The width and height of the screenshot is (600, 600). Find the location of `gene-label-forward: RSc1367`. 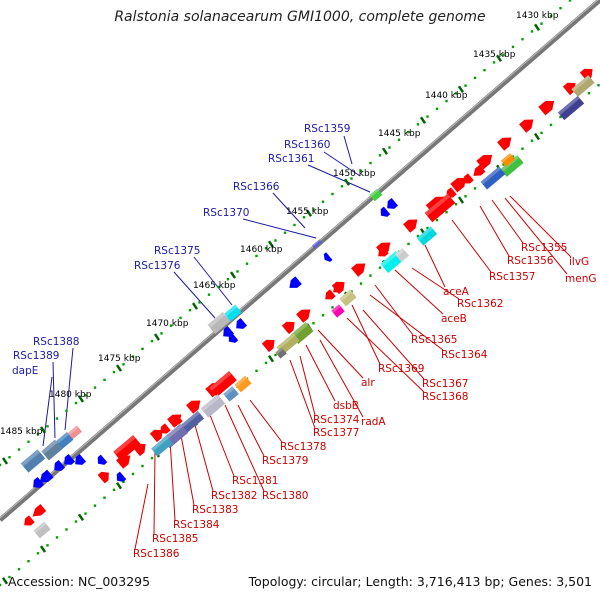

gene-label-forward: RSc1367 is located at coordinates (445, 384).